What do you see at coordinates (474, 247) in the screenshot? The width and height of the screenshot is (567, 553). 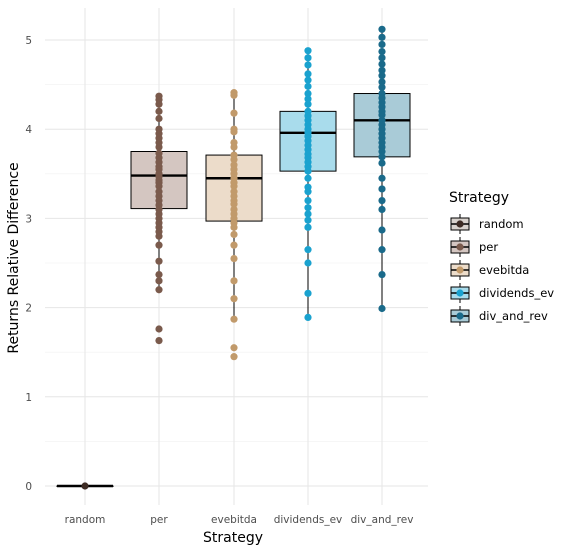 I see `legend-item-per: per` at bounding box center [474, 247].